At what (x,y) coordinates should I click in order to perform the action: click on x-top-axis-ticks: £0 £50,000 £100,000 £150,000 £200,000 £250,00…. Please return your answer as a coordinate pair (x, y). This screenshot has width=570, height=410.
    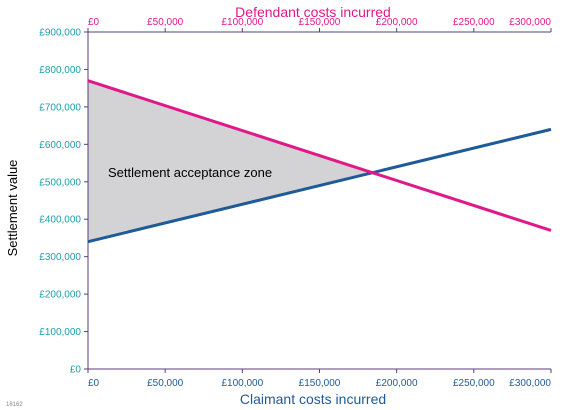
    Looking at the image, I should click on (319, 24).